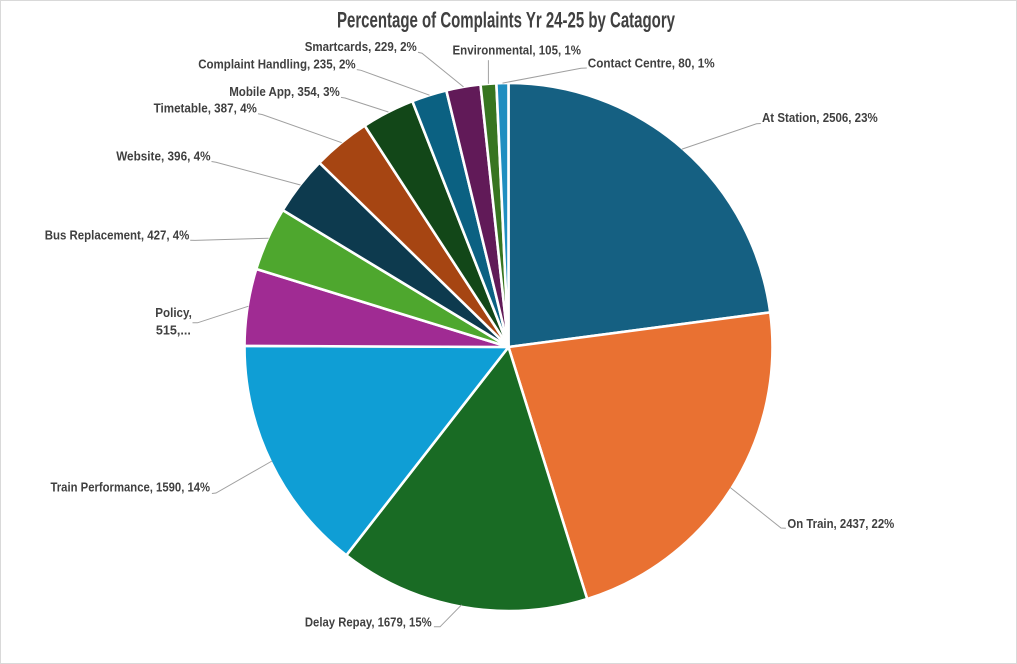  Describe the element at coordinates (117, 236) in the screenshot. I see `svg-text: Bus Replacement, 427, 4%` at that location.